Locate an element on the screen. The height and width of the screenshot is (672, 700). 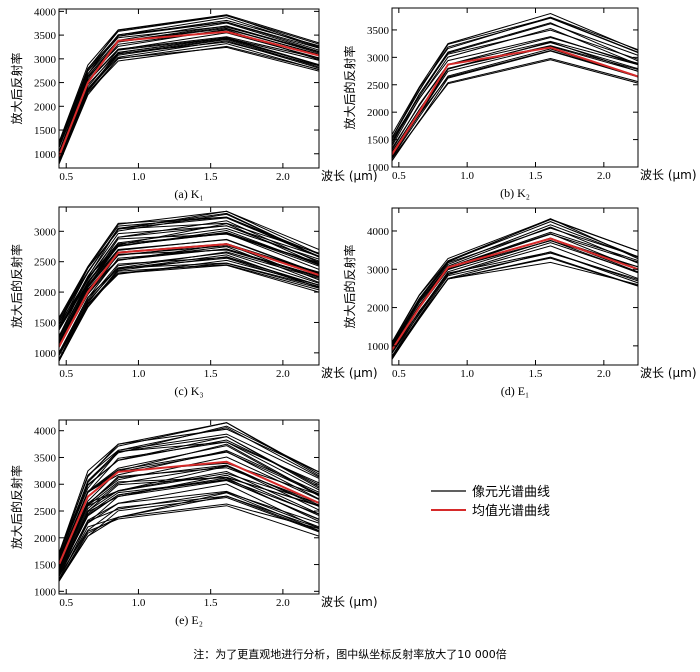
legend-pixel-label: 像元光谱曲线 is located at coordinates (511, 492).